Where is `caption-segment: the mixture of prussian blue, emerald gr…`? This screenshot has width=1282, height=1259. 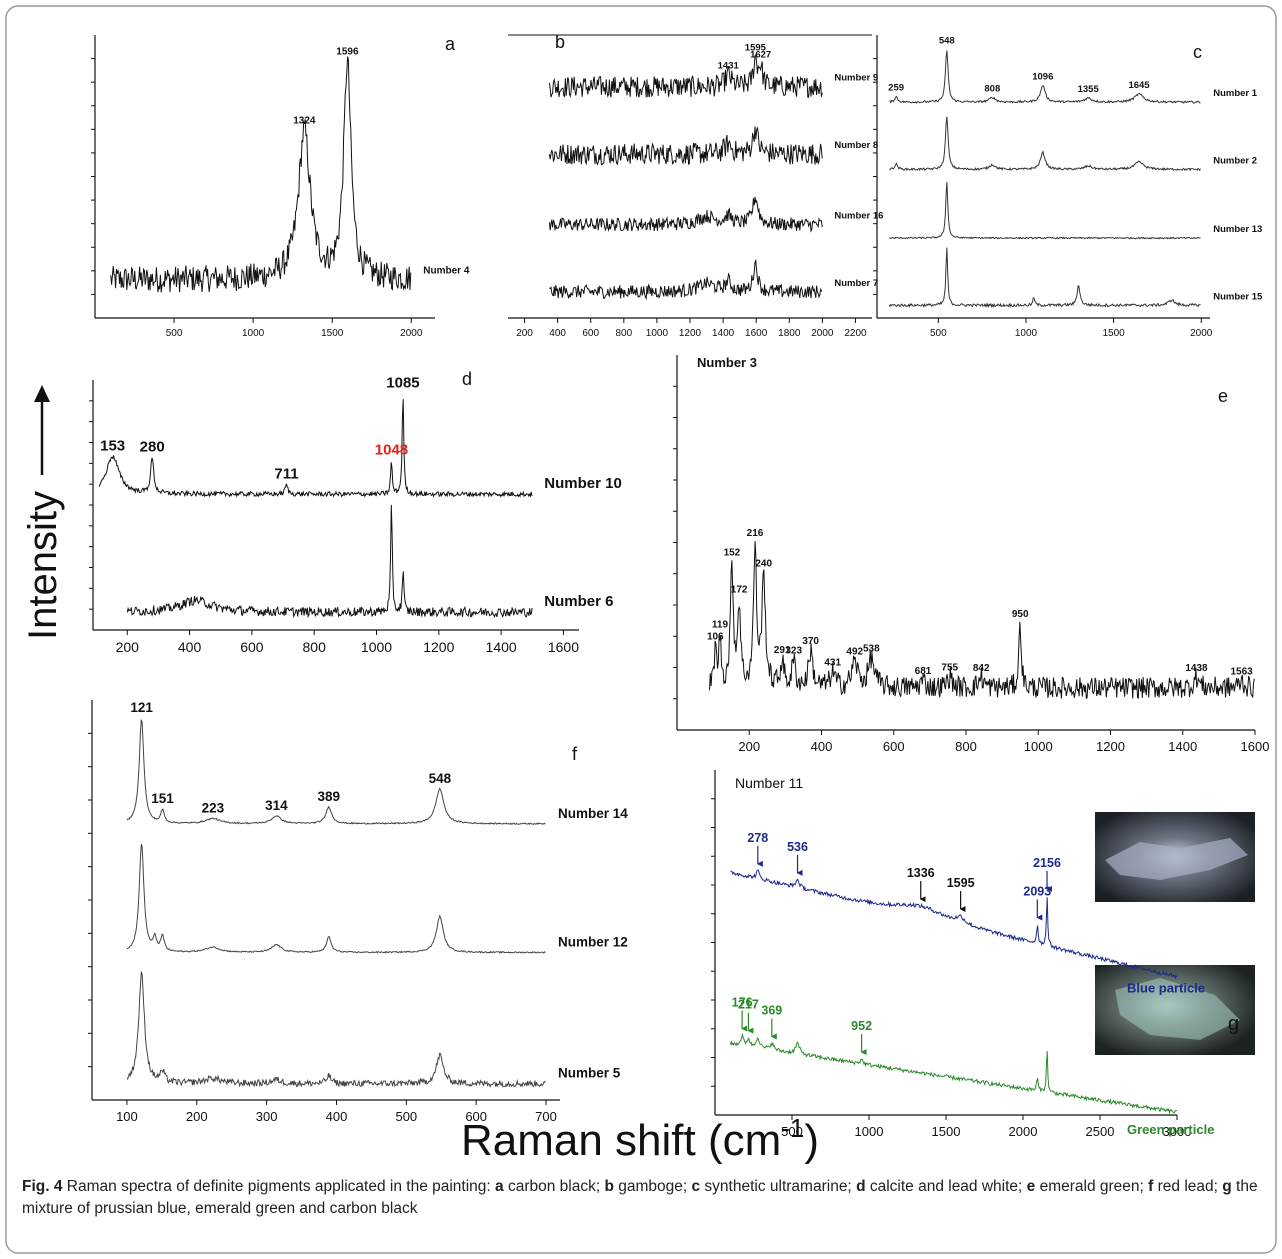 caption-segment: the mixture of prussian blue, emerald gr… is located at coordinates (640, 1197).